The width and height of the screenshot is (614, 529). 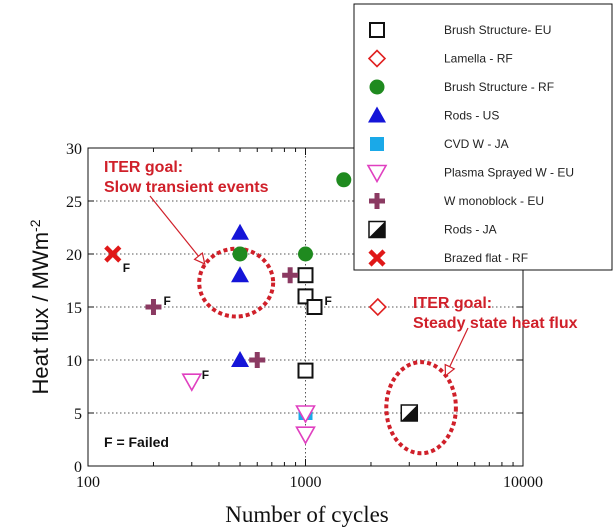 I want to click on legend-entry: Brazed flat - RF, so click(x=486, y=258).